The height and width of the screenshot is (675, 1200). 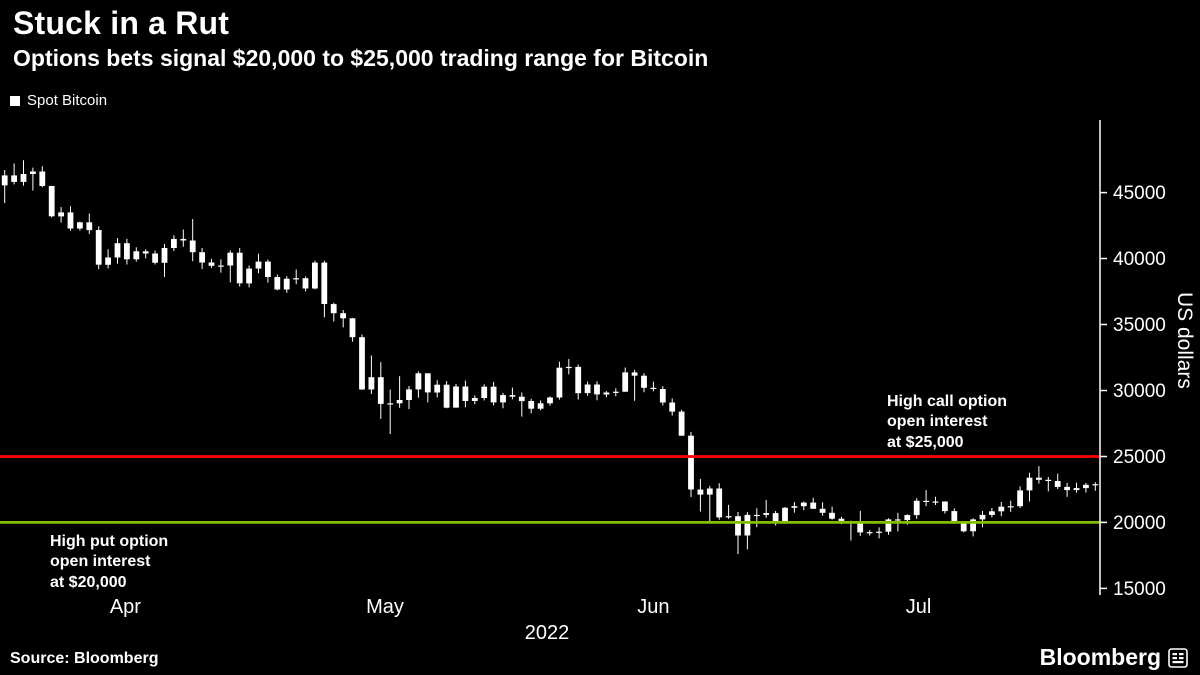 I want to click on legend-label: Spot Bitcoin, so click(x=67, y=100).